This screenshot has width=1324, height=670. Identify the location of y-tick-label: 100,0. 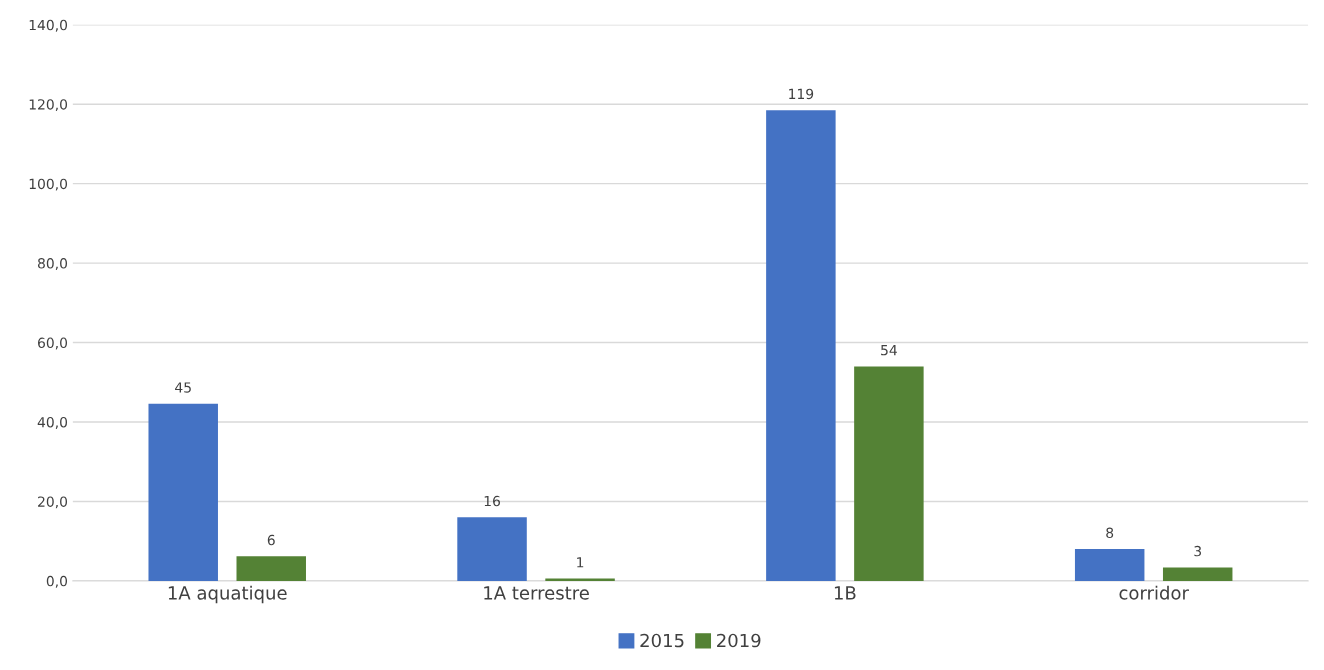
(48, 184).